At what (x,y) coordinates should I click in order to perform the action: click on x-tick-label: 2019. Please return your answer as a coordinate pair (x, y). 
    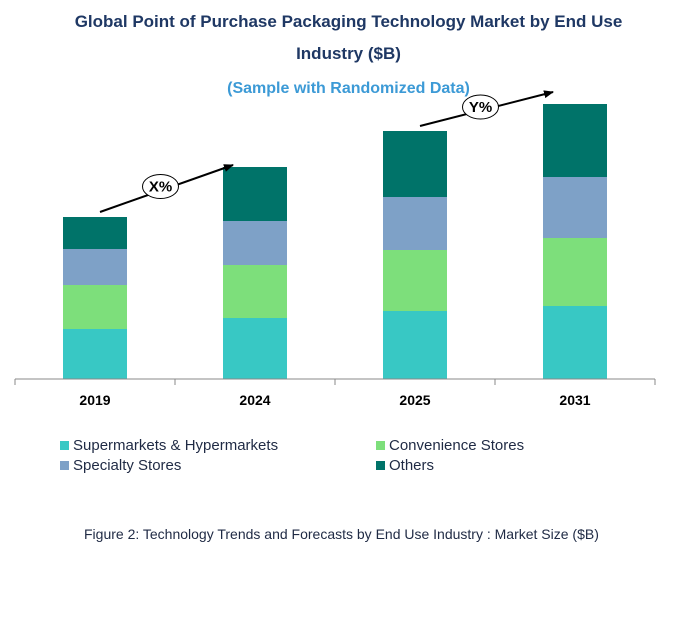
    Looking at the image, I should click on (94, 400).